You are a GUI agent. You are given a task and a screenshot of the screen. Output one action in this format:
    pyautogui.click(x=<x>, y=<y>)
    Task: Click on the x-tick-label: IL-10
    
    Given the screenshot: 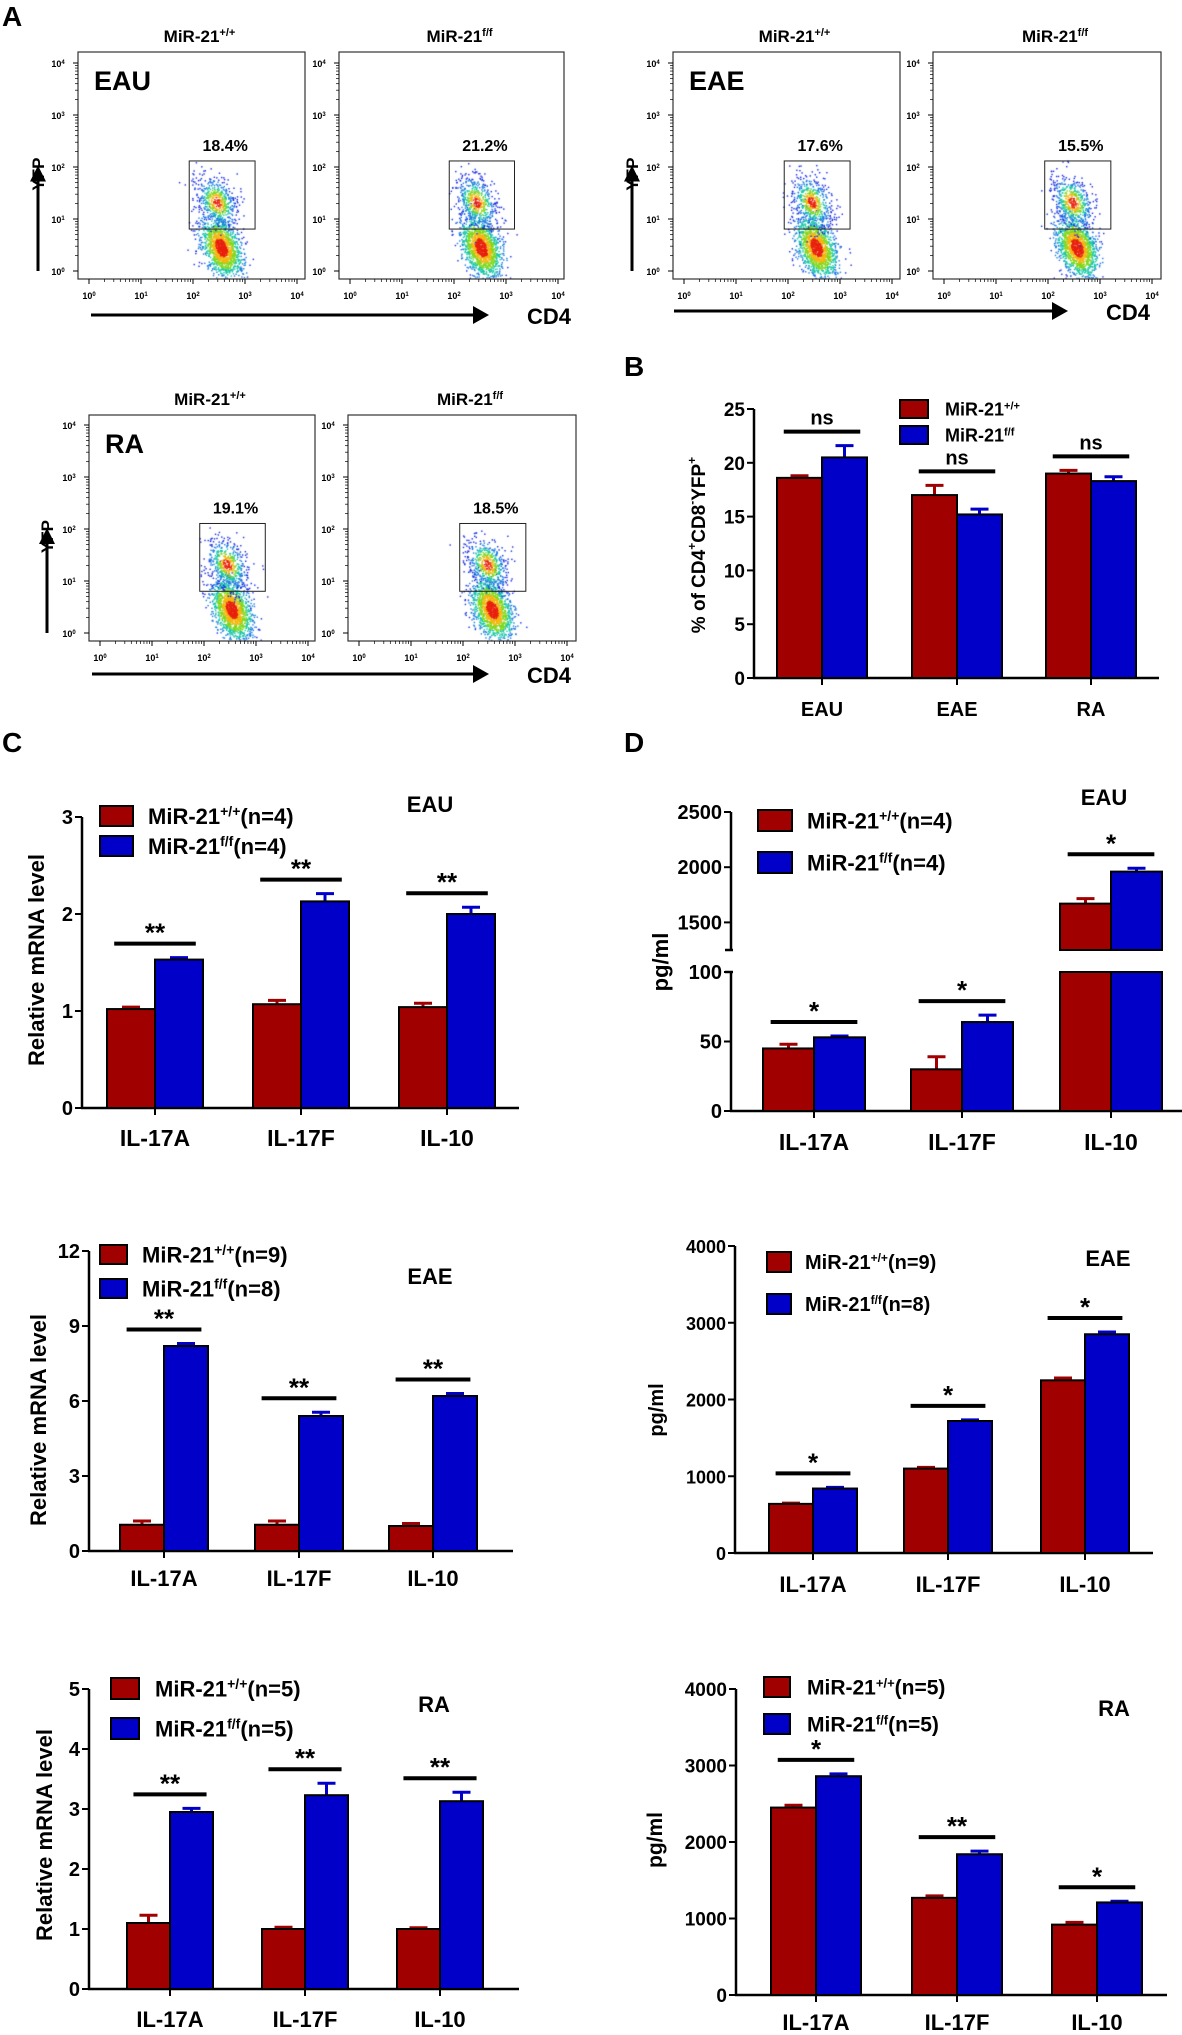 What is the action you would take?
    pyautogui.click(x=439, y=2019)
    